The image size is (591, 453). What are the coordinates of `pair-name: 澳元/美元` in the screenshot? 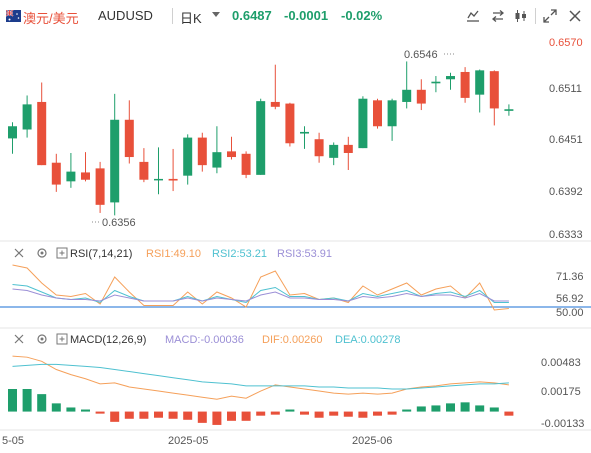 It's located at (51, 18).